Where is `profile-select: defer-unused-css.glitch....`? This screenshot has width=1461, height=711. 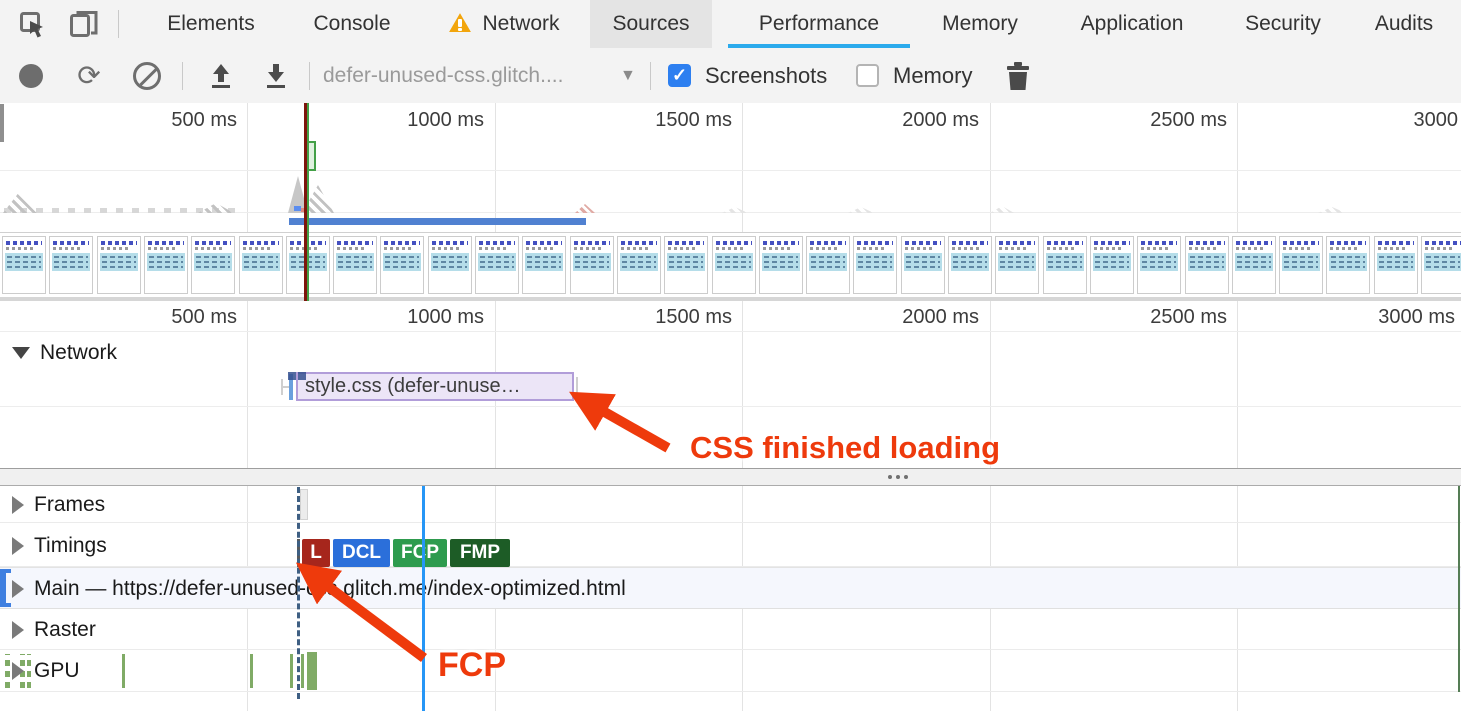
profile-select: defer-unused-css.glitch.... is located at coordinates (443, 75).